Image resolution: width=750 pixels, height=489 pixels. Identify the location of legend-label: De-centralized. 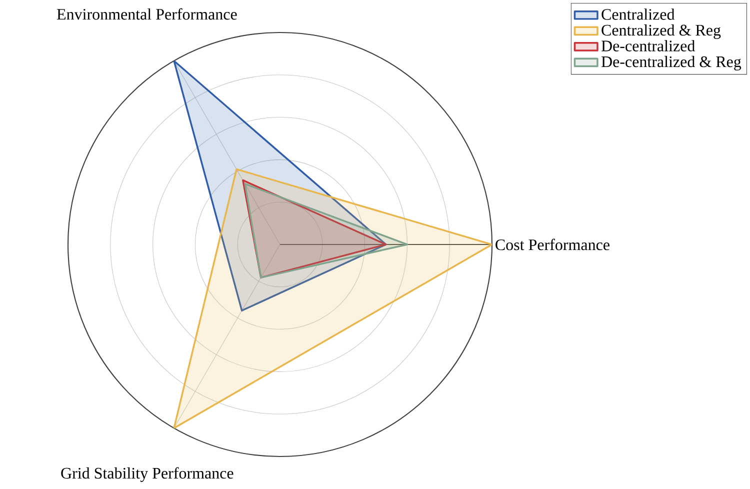
(648, 46).